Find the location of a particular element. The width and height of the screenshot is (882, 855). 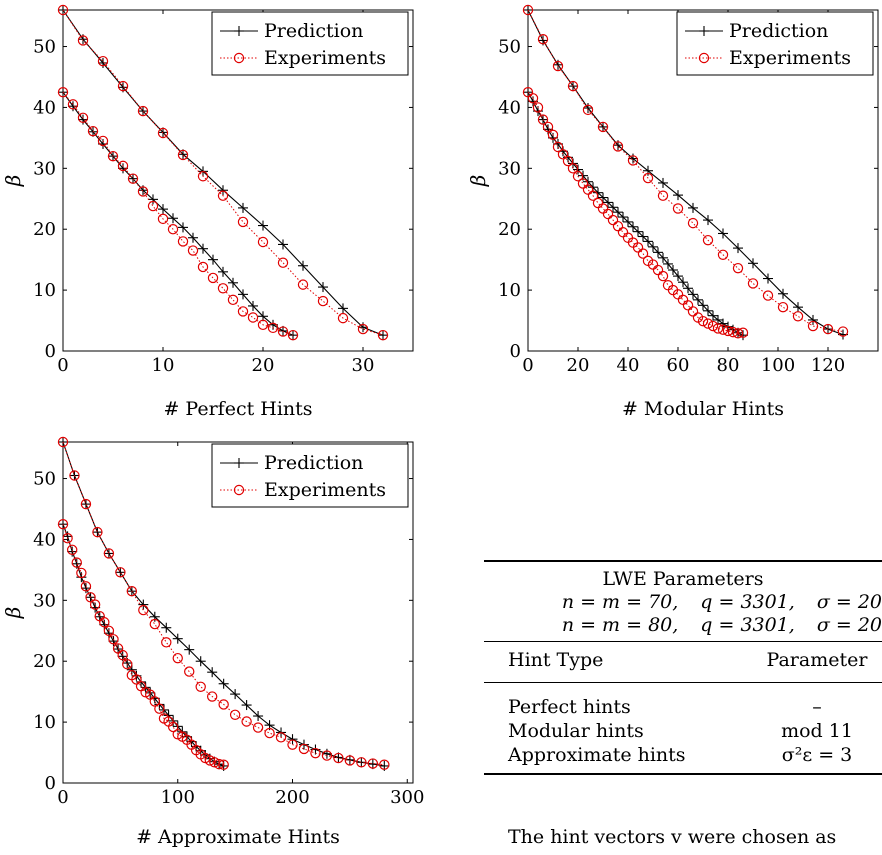

y-tick-label: 50 is located at coordinates (509, 47).